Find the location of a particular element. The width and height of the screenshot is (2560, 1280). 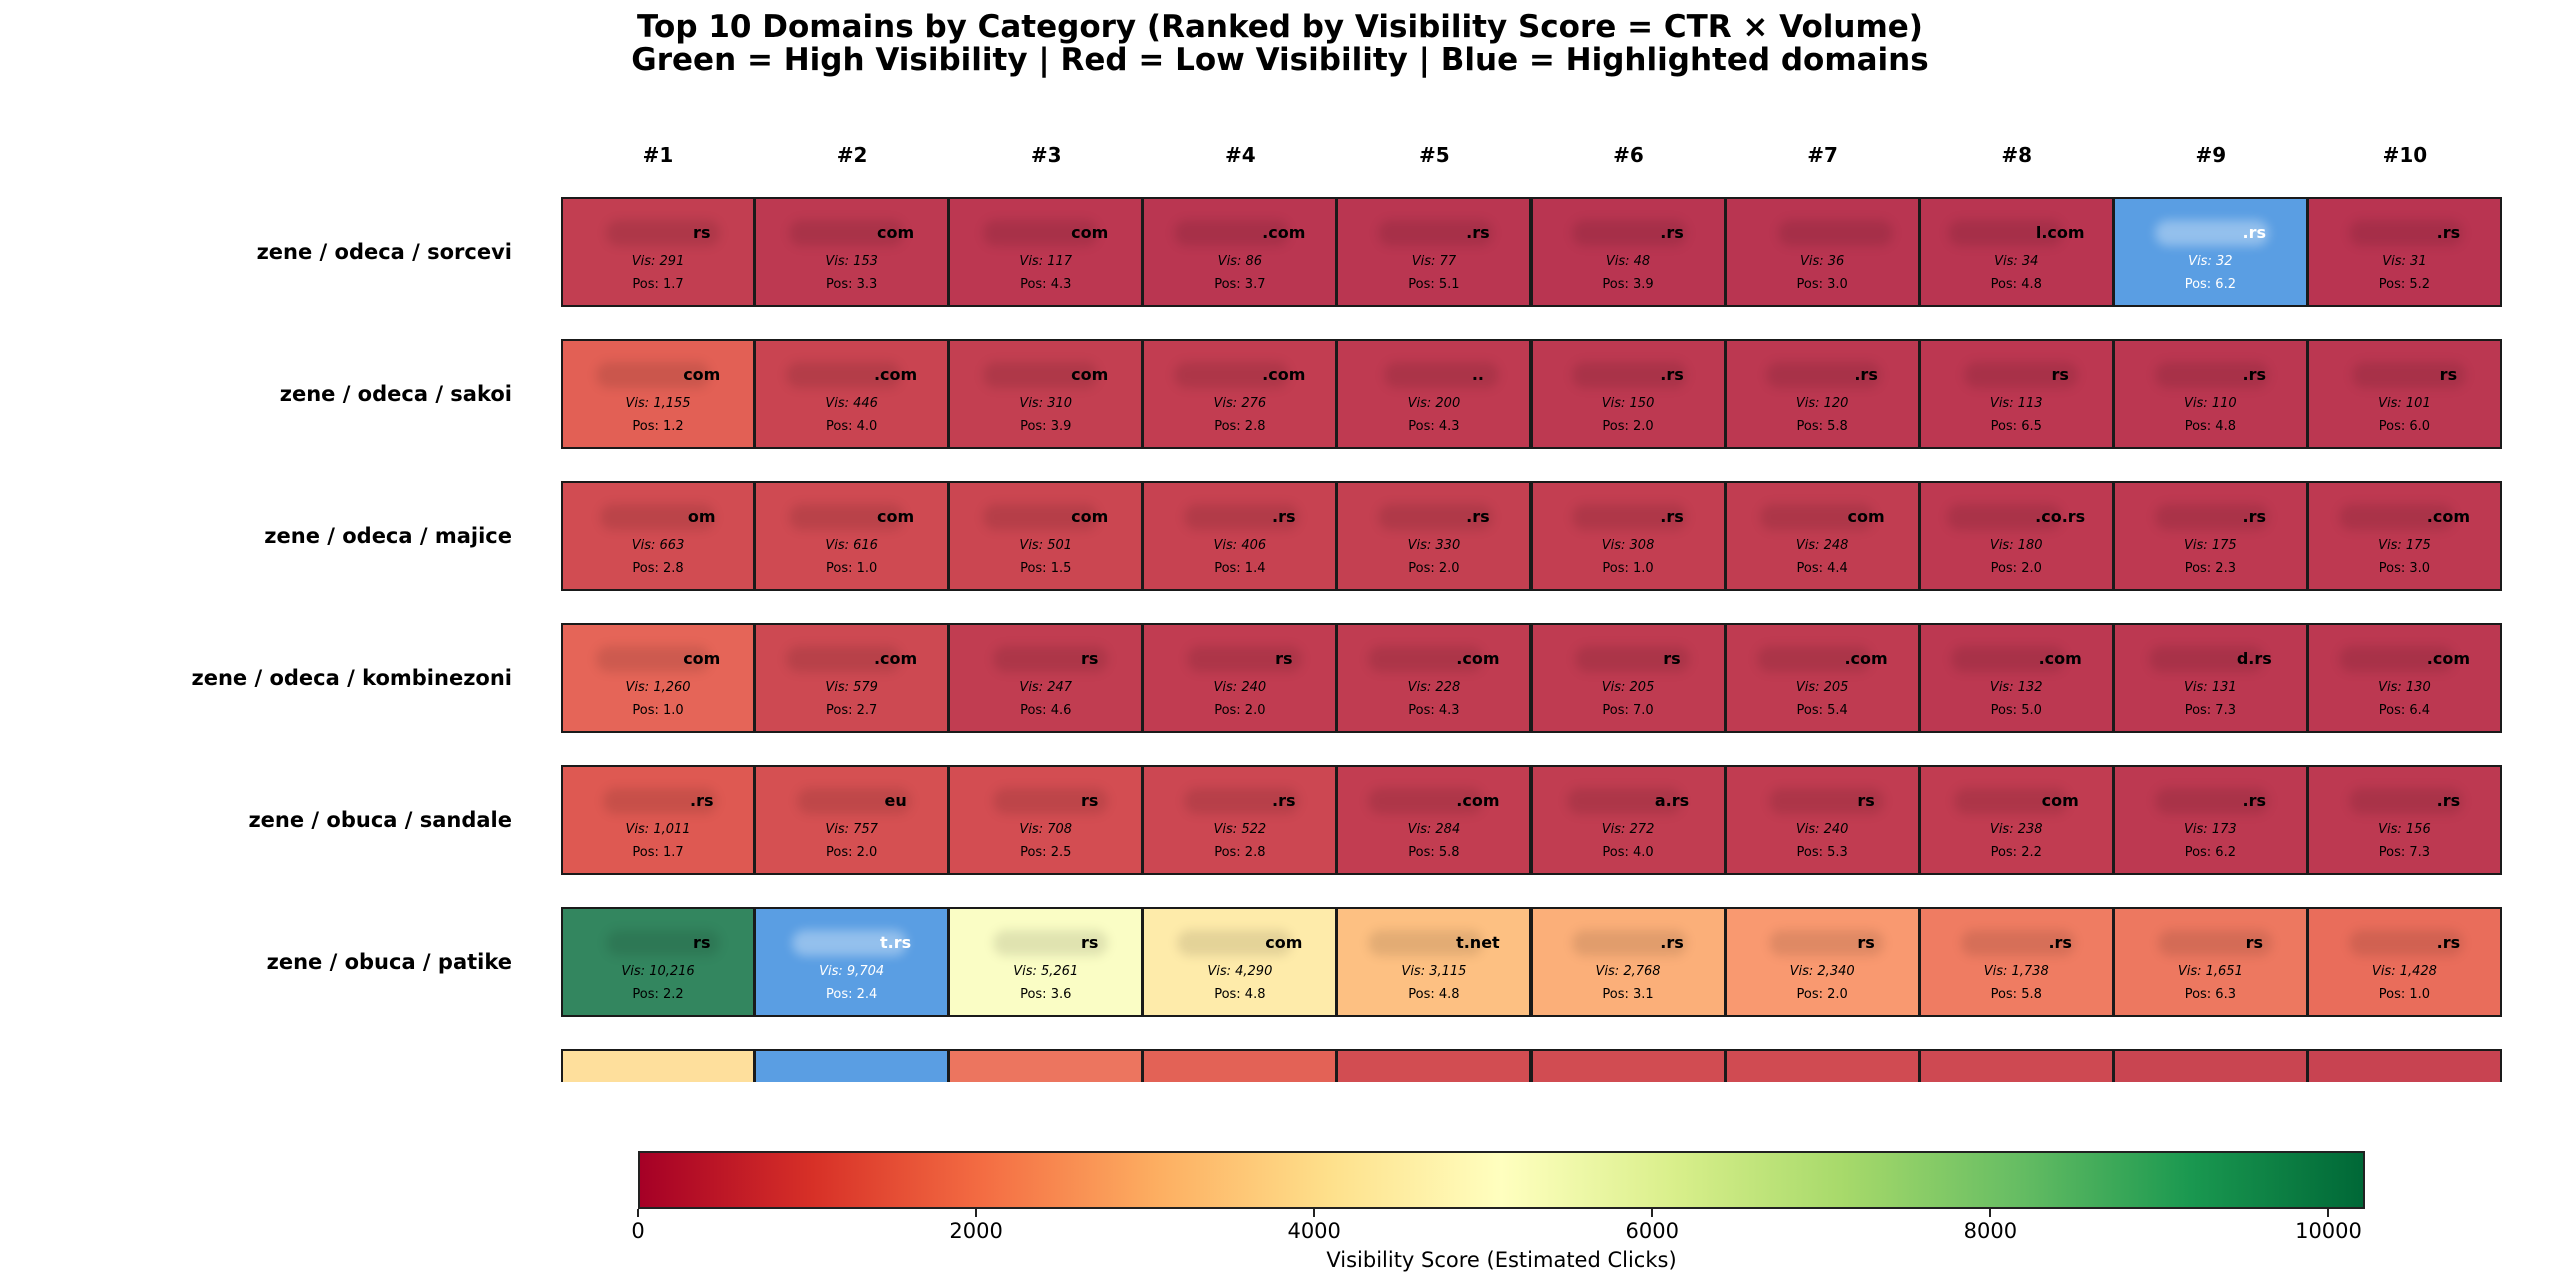

visibility-value: Vis: 5,261 is located at coordinates (1046, 971).